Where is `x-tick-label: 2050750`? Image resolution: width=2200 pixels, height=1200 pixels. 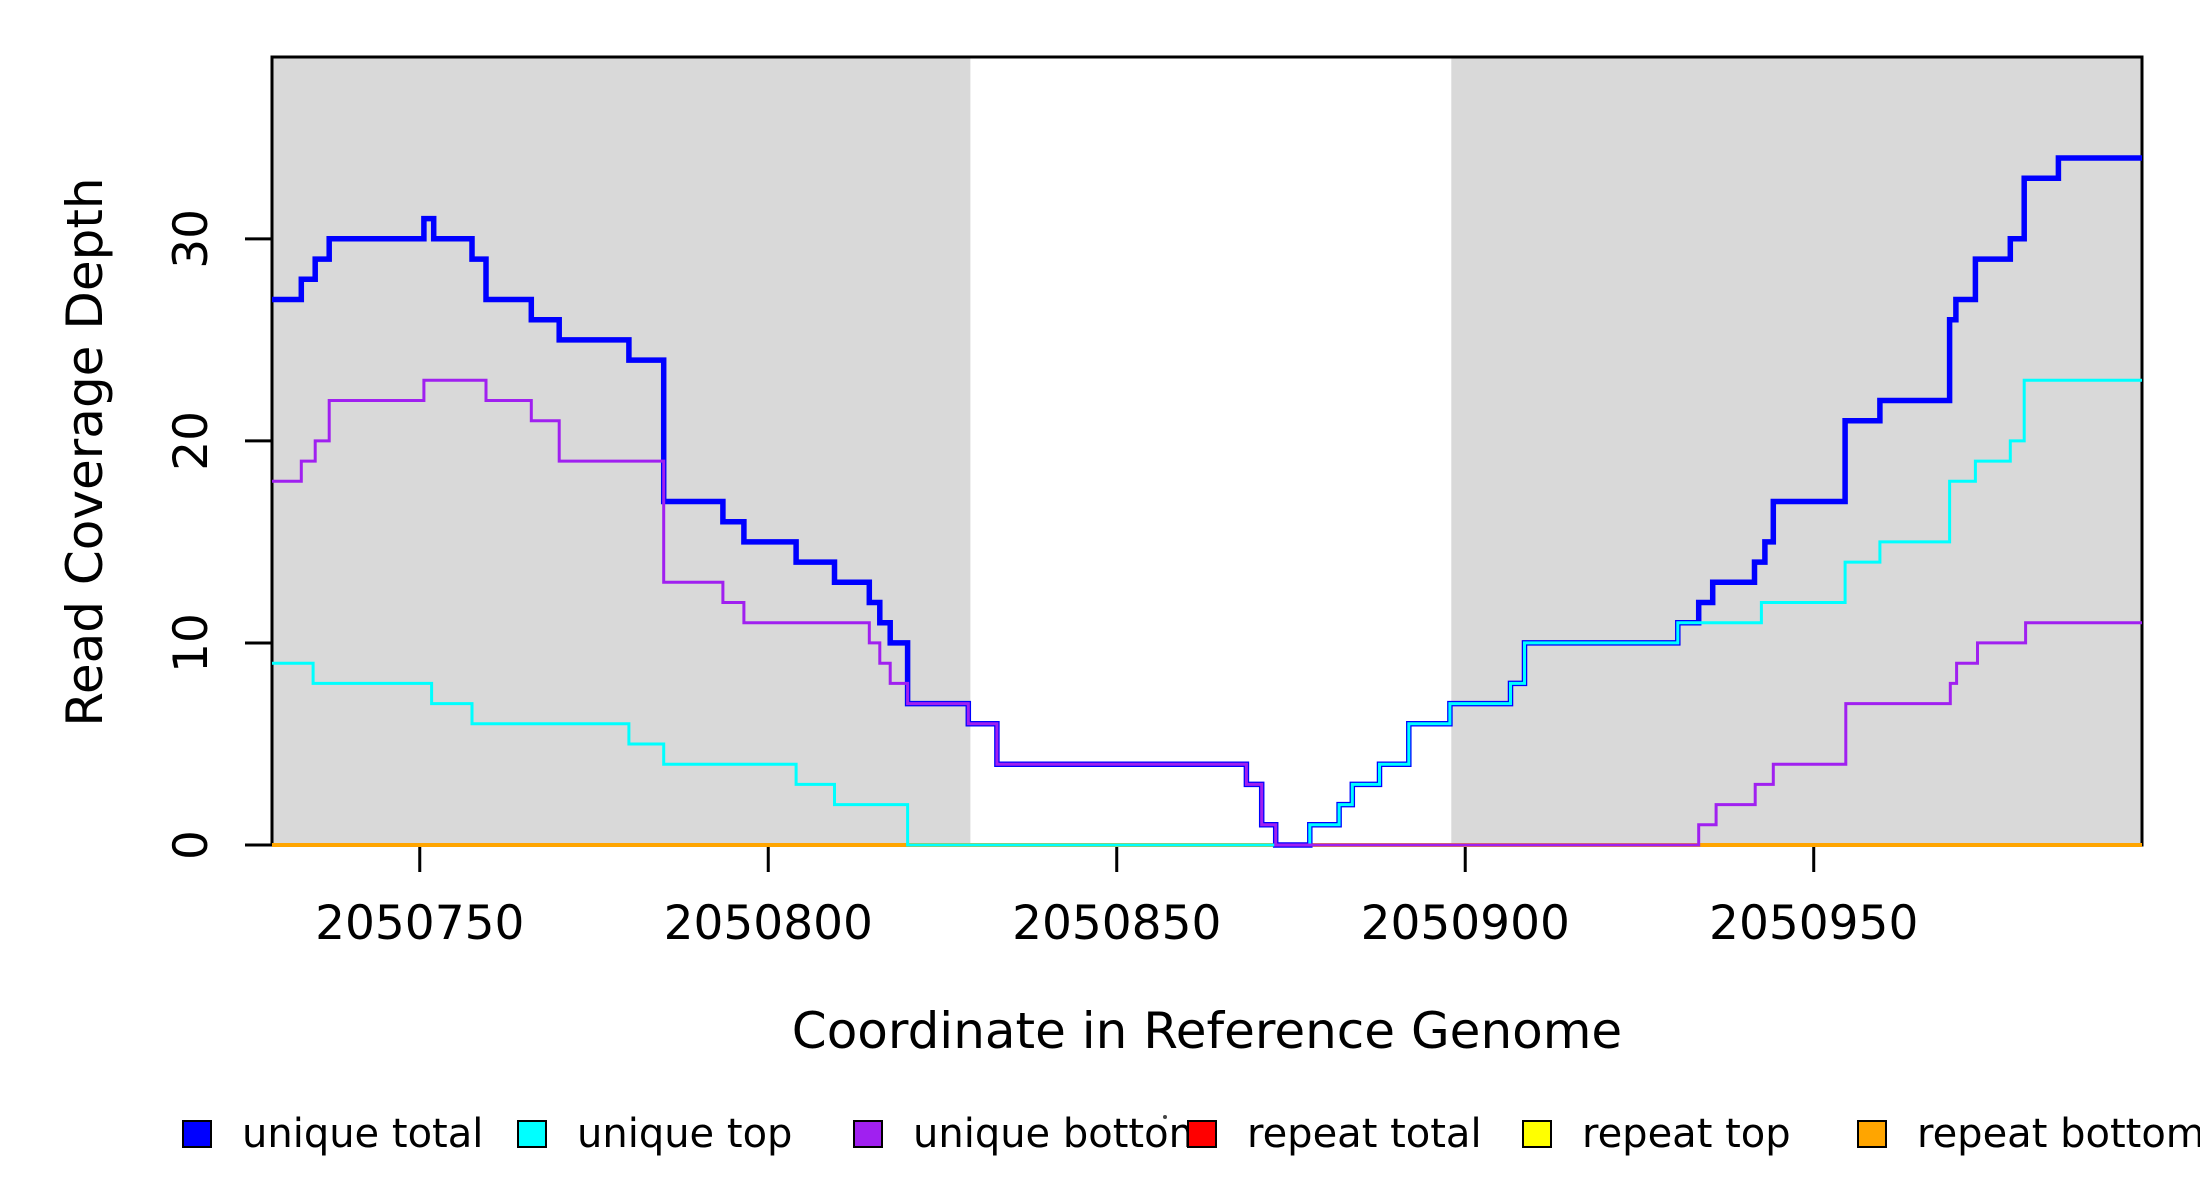
x-tick-label: 2050750 is located at coordinates (419, 923).